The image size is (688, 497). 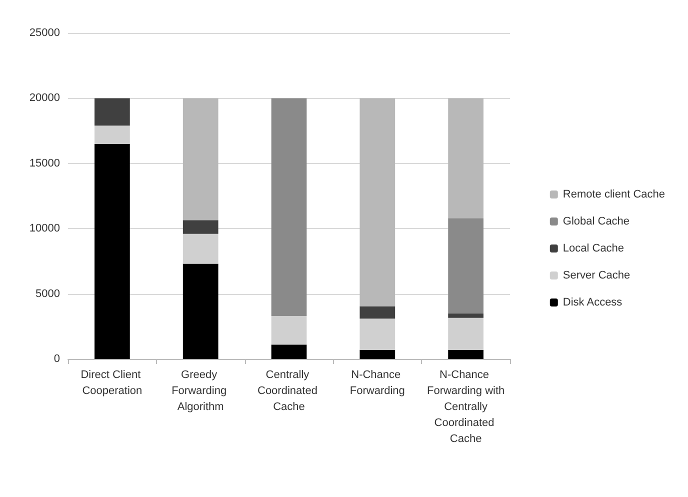 I want to click on legend-label: Global Cache, so click(x=596, y=222).